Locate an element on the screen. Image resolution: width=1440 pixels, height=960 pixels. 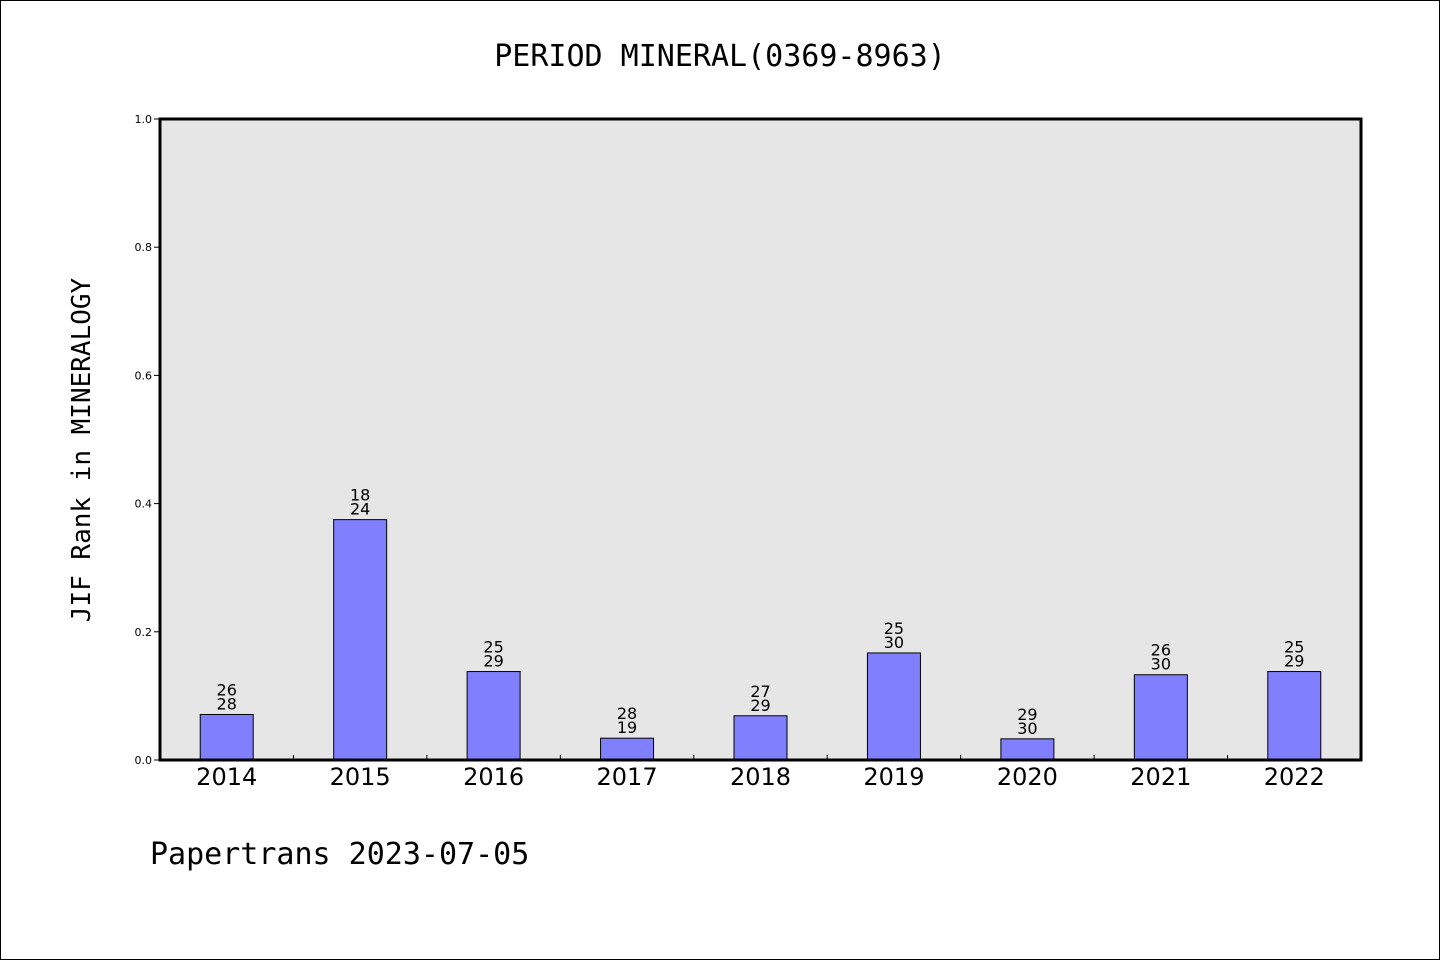
bar-2018 is located at coordinates (760, 738).